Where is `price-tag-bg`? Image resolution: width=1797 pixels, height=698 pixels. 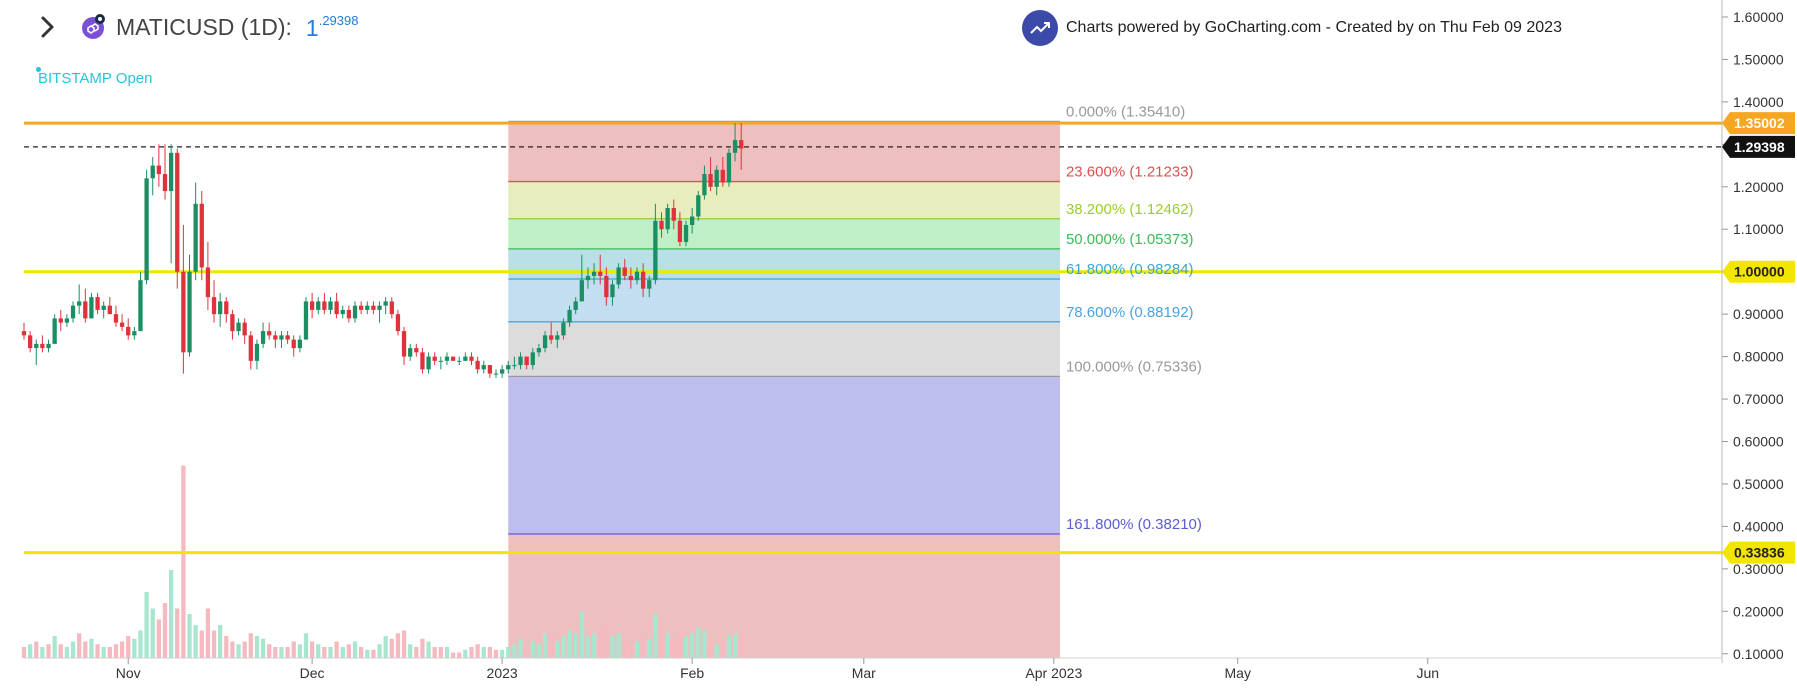 price-tag-bg is located at coordinates (1758, 271).